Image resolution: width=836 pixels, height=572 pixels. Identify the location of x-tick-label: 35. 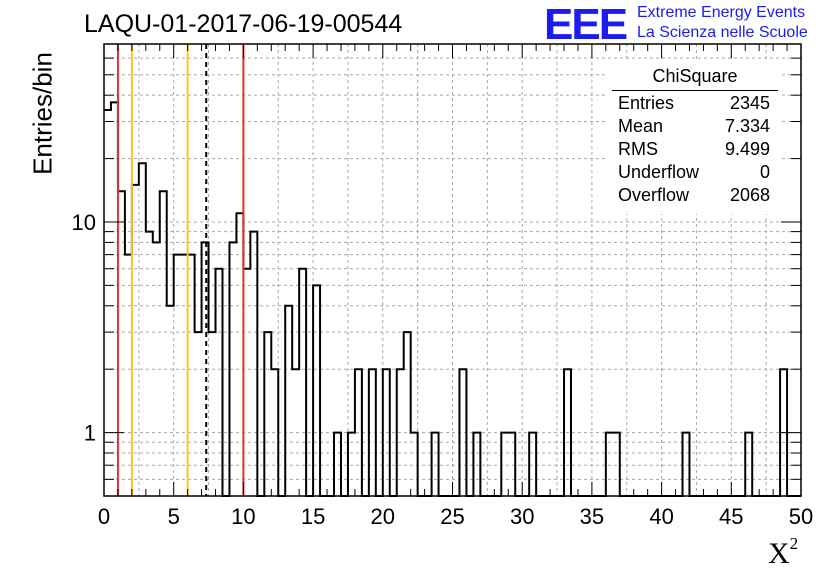
(592, 516).